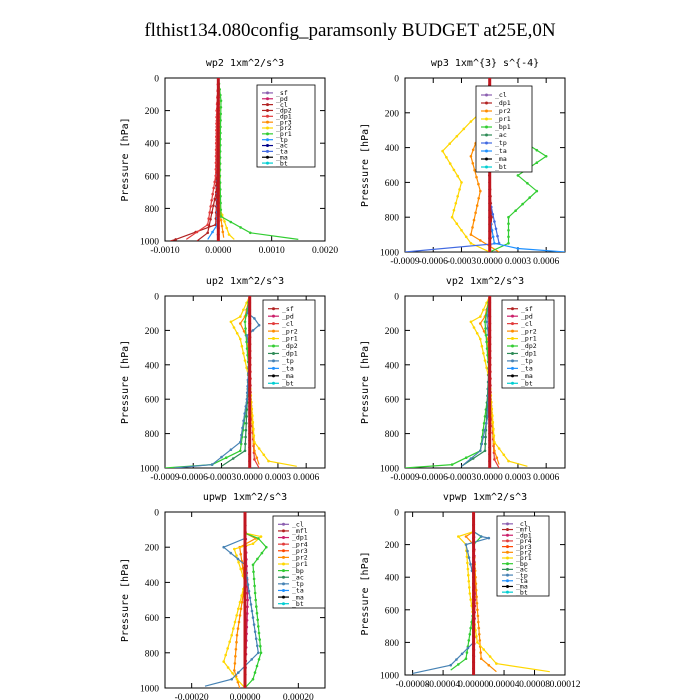  I want to click on legend-label: _tp, so click(298, 584).